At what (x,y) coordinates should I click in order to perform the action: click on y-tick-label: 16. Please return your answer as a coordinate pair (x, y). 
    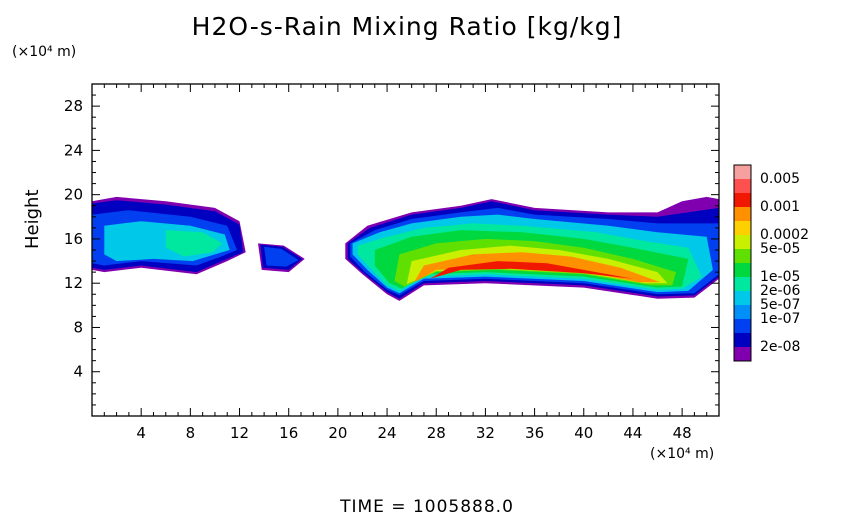
    Looking at the image, I should click on (73, 239).